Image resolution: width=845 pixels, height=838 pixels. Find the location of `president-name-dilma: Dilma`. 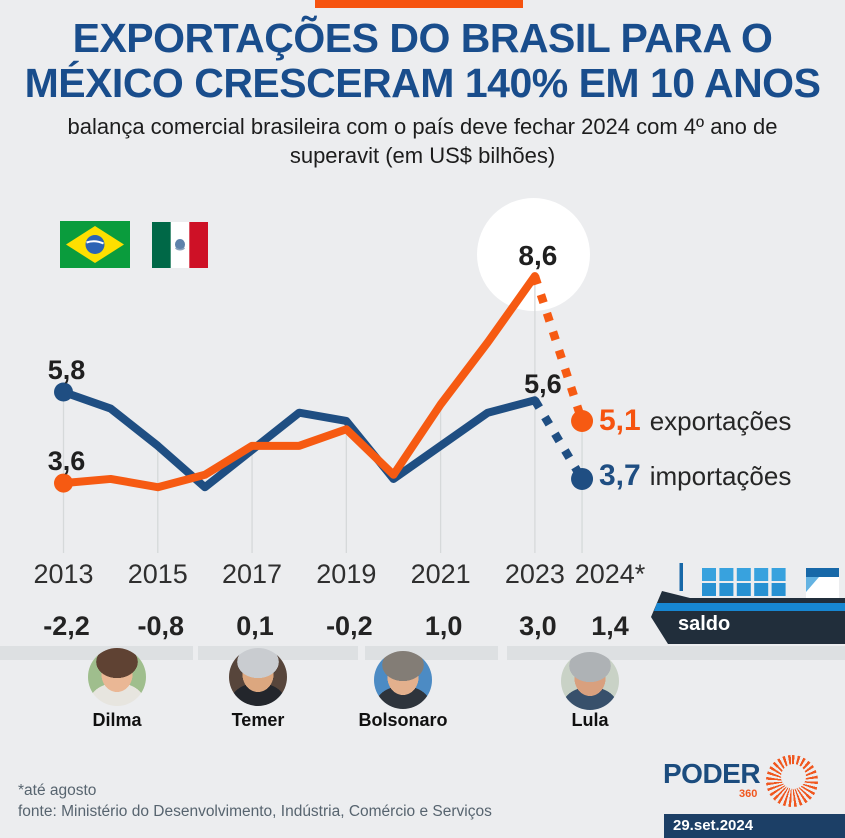

president-name-dilma: Dilma is located at coordinates (117, 720).